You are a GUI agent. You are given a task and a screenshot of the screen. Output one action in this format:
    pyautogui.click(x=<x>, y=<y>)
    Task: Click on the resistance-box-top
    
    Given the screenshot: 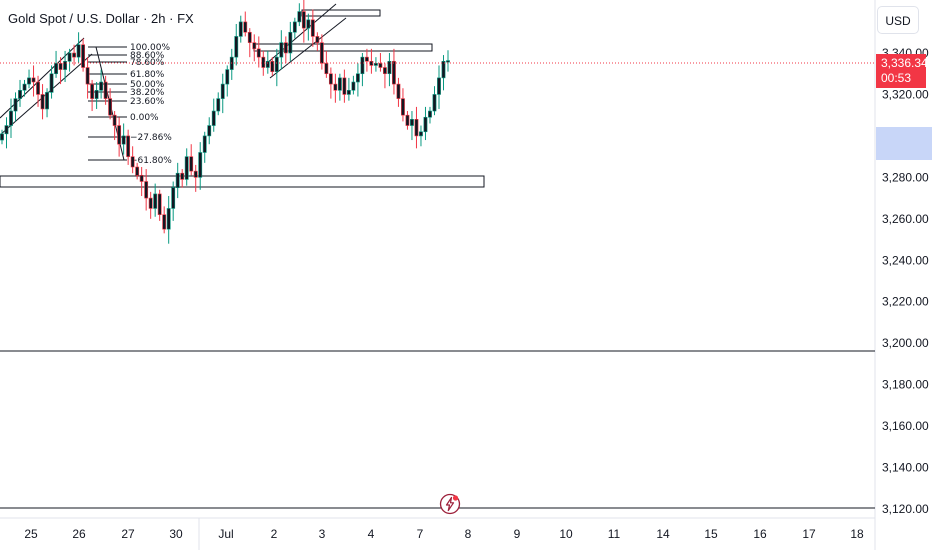 What is the action you would take?
    pyautogui.click(x=341, y=13)
    